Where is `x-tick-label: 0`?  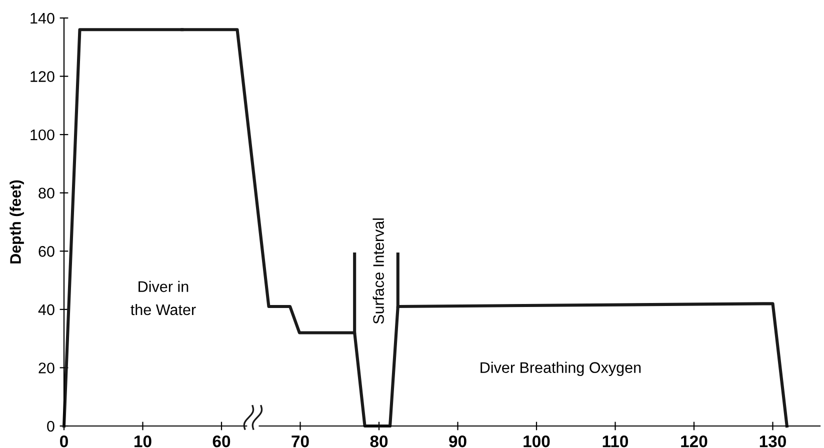
x-tick-label: 0 is located at coordinates (64, 441).